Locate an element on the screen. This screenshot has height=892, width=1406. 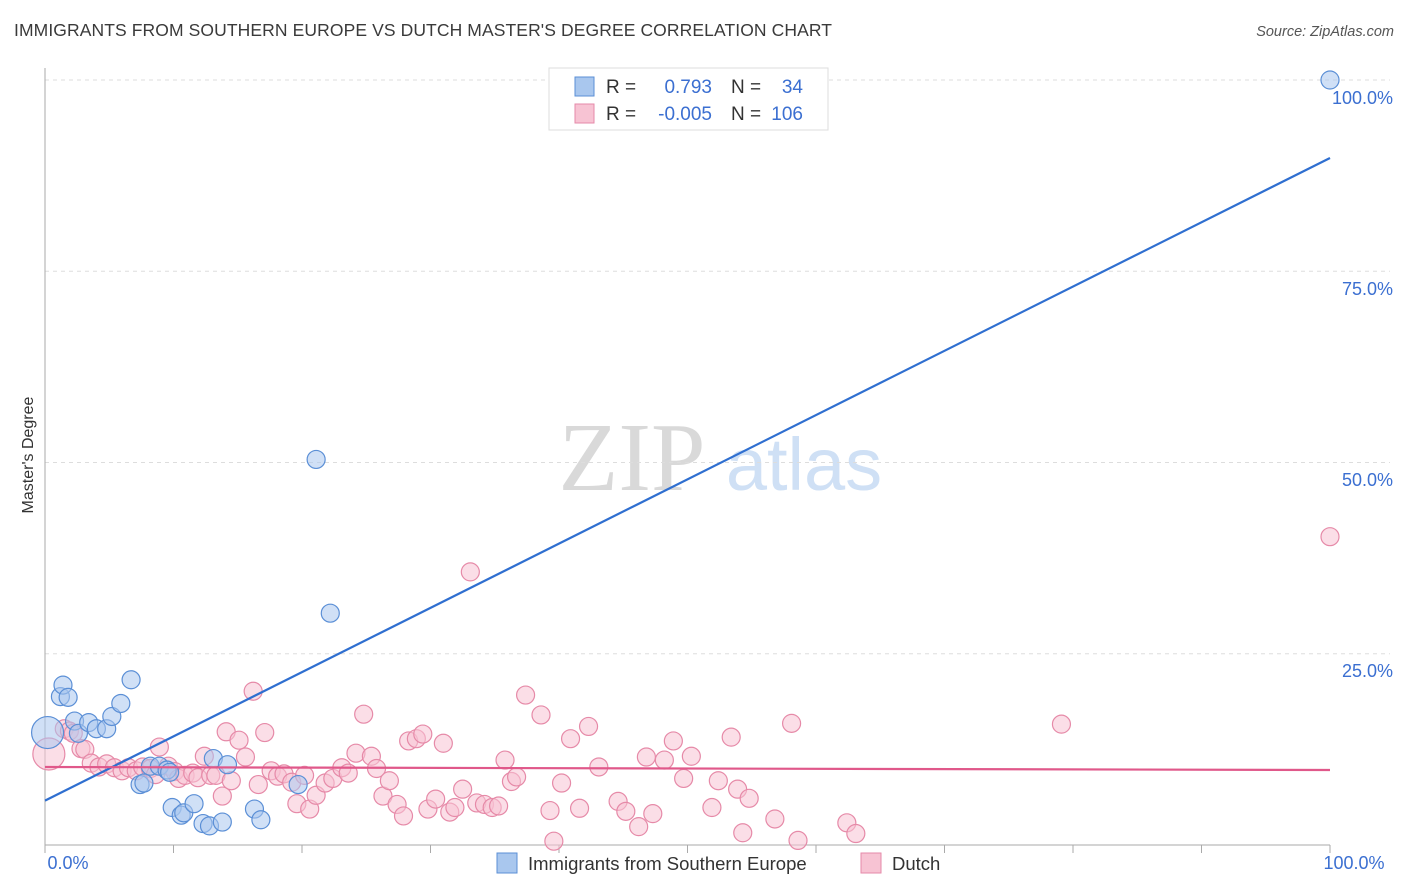
series-legend-dutch: Dutch is located at coordinates (916, 863).